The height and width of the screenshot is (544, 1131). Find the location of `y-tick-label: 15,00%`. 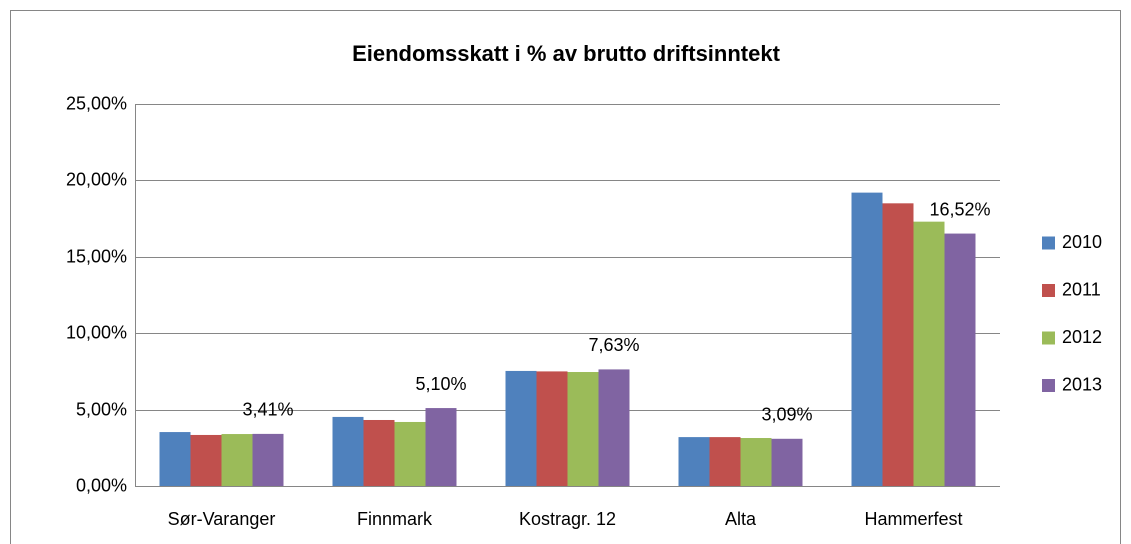

y-tick-label: 15,00% is located at coordinates (96, 256).